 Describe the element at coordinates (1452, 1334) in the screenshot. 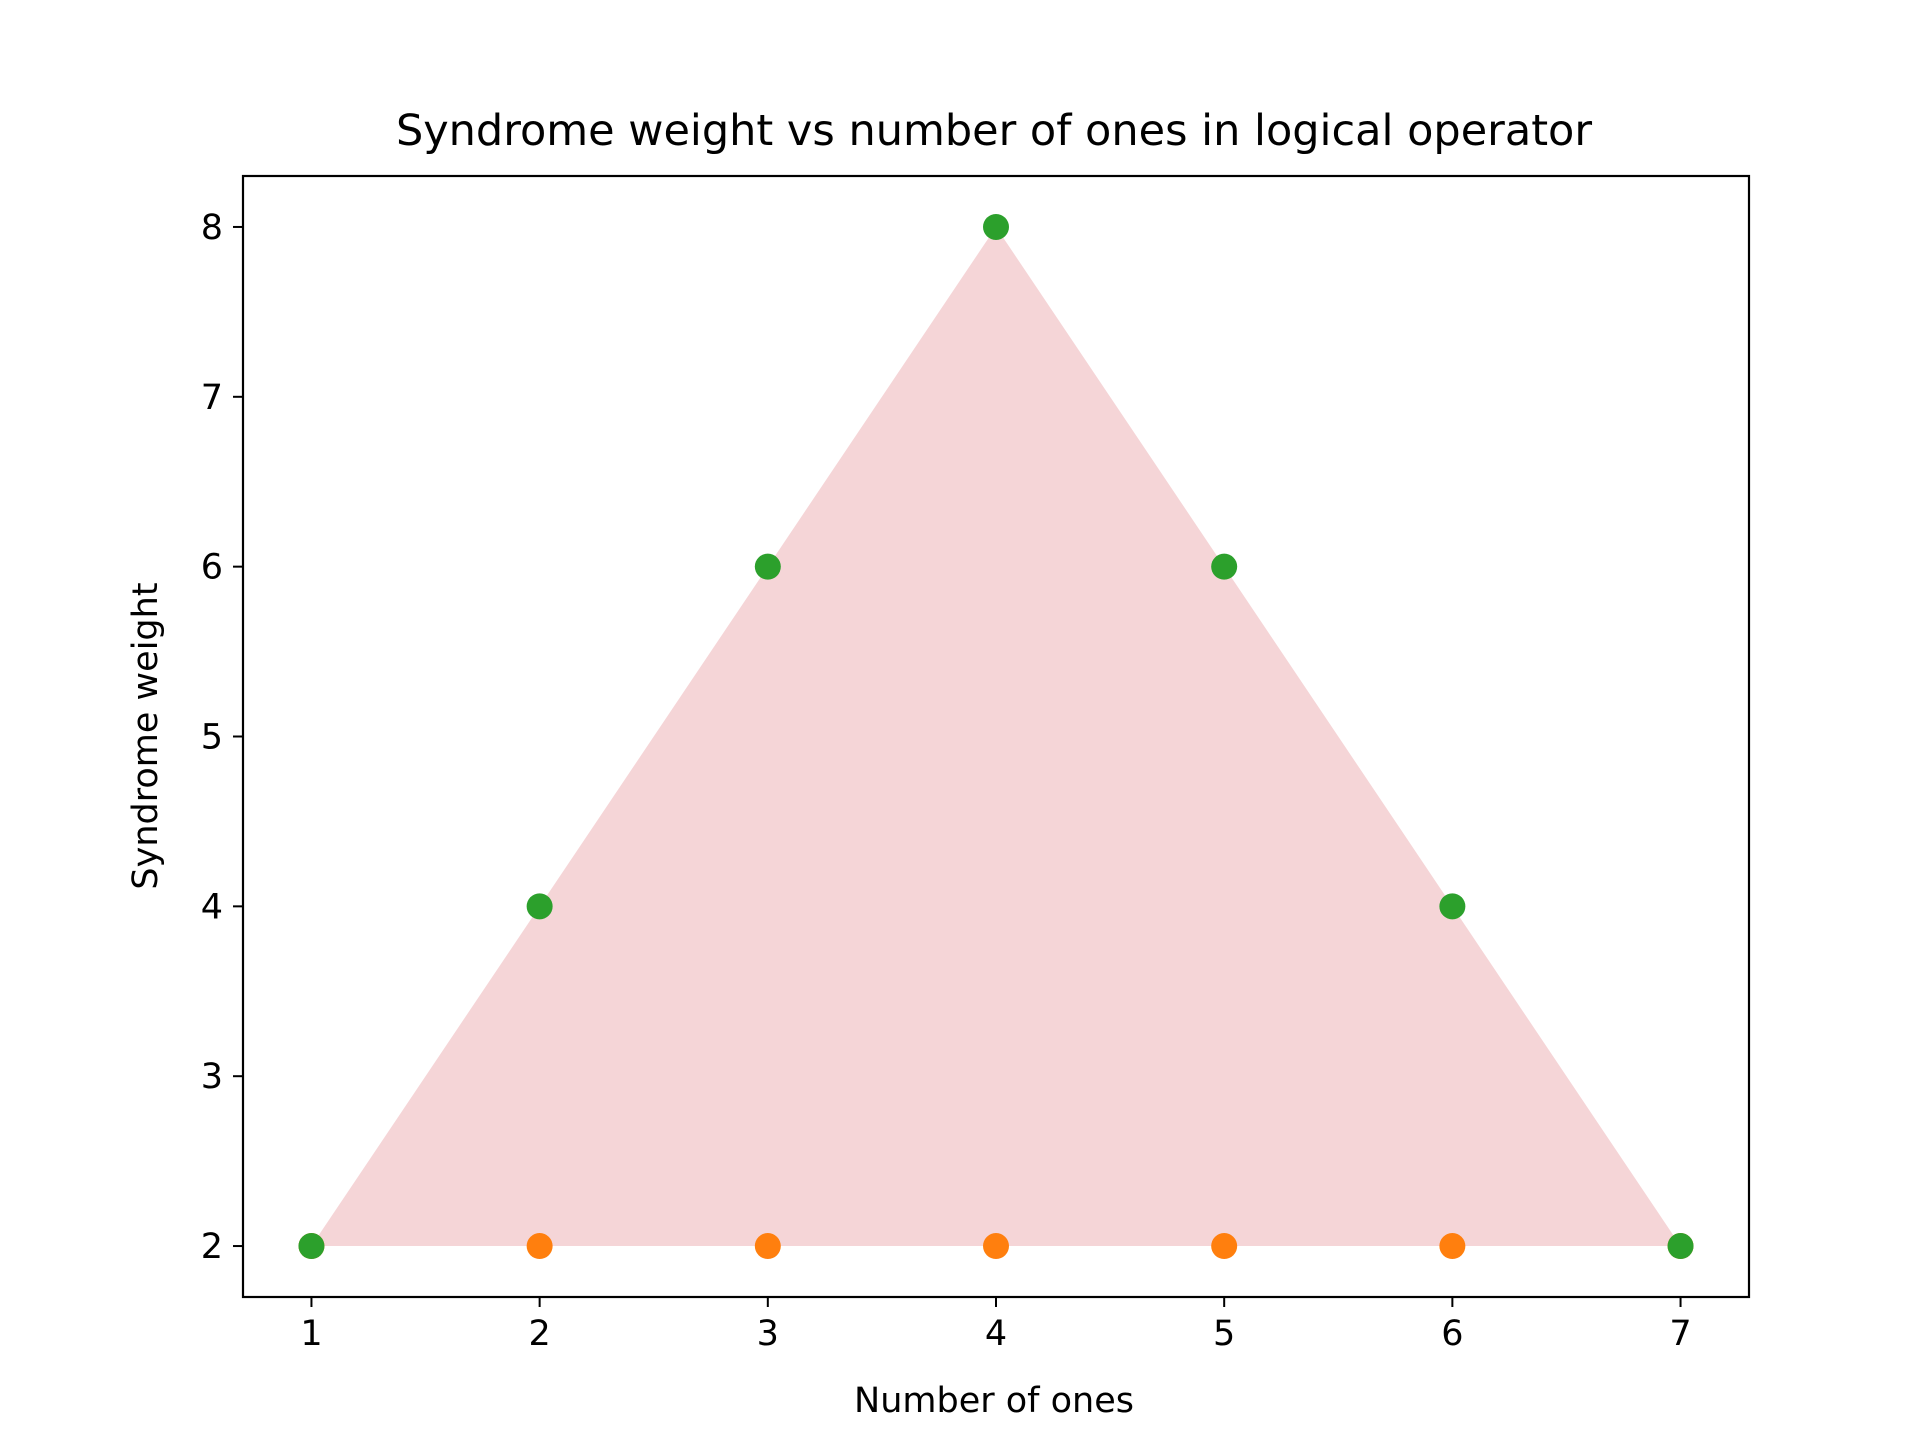

I see `x-tick-label: 6` at that location.